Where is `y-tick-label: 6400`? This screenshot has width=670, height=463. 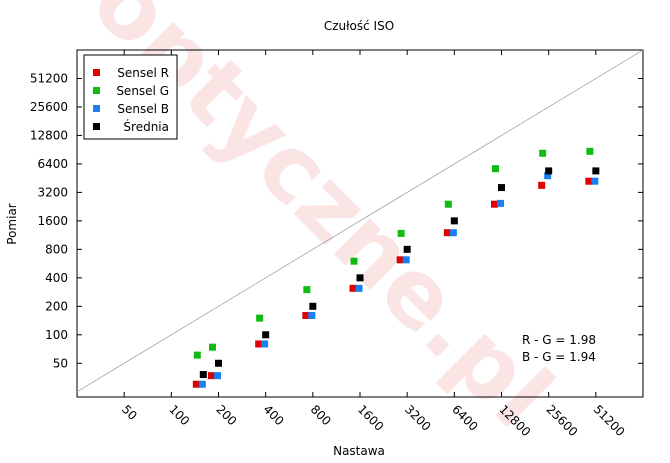 y-tick-label: 6400 is located at coordinates (52, 164).